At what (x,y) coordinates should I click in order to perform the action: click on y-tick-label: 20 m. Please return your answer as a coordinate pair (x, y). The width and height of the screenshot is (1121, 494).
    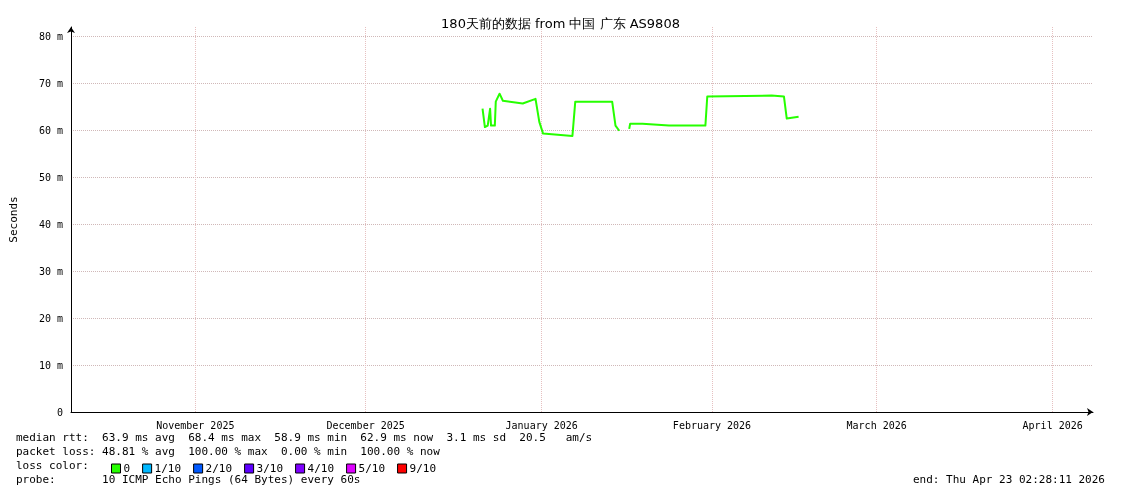
    Looking at the image, I should click on (50, 318).